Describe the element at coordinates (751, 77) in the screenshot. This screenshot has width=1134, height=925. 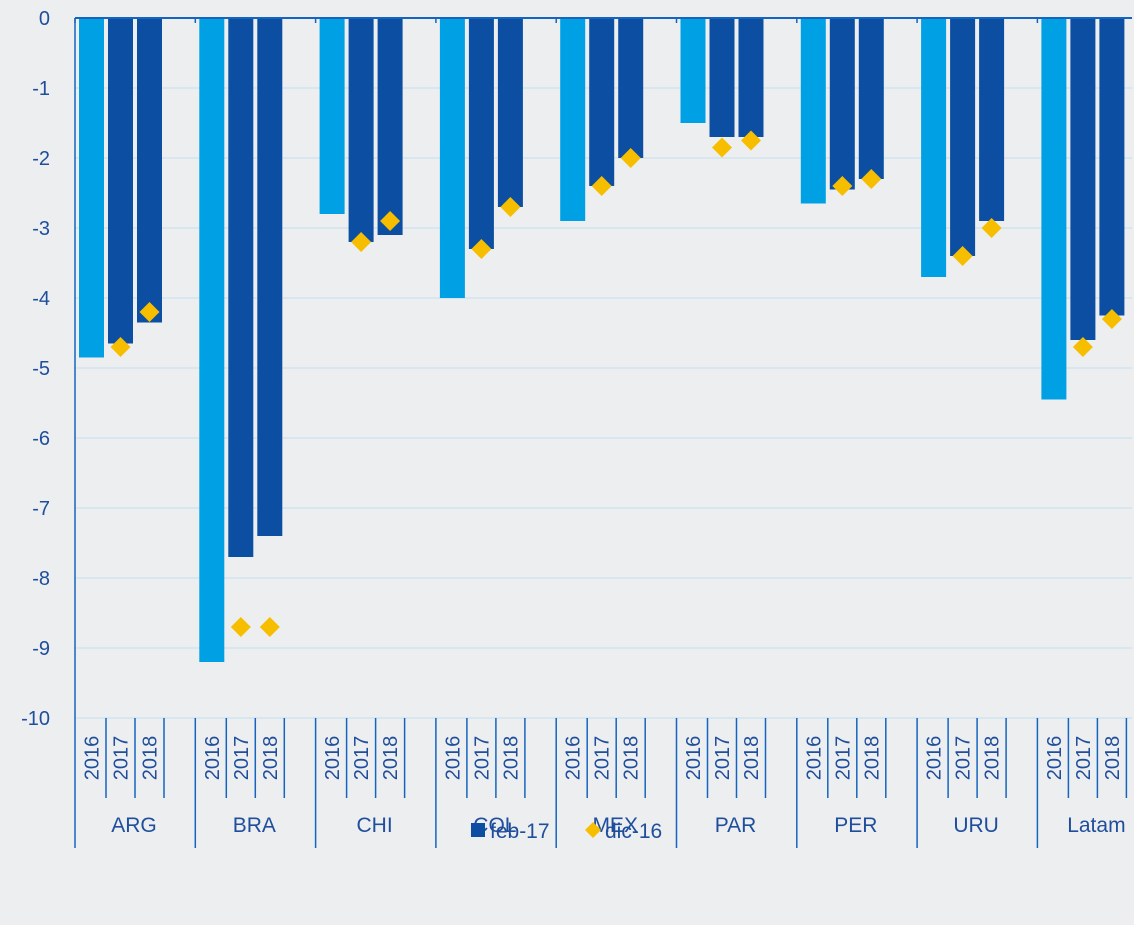
I see `bar-par-2018` at that location.